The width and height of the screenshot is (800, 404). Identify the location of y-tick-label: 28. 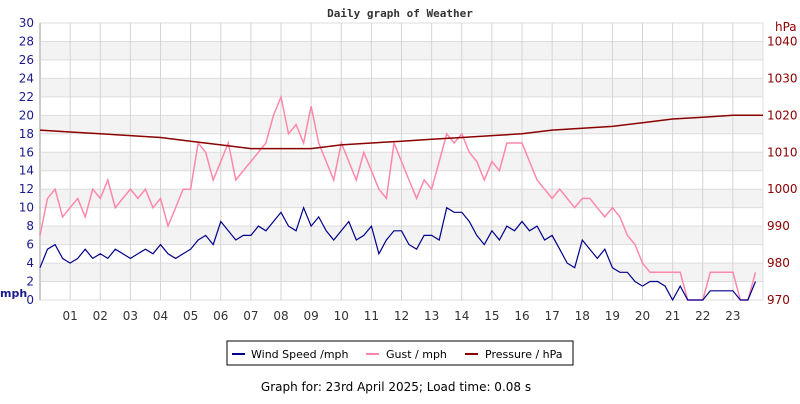
(26, 41).